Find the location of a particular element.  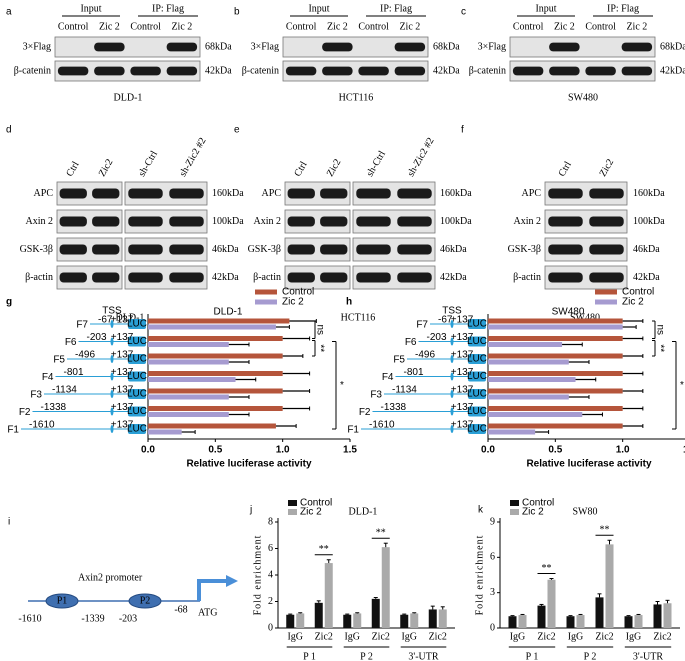

category-label: F7 is located at coordinates (82, 325).